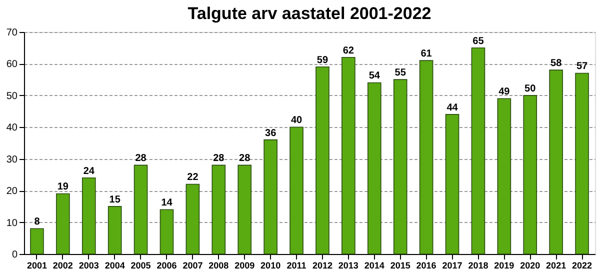 This screenshot has height=275, width=600. I want to click on x-tick-label: 2003, so click(88, 265).